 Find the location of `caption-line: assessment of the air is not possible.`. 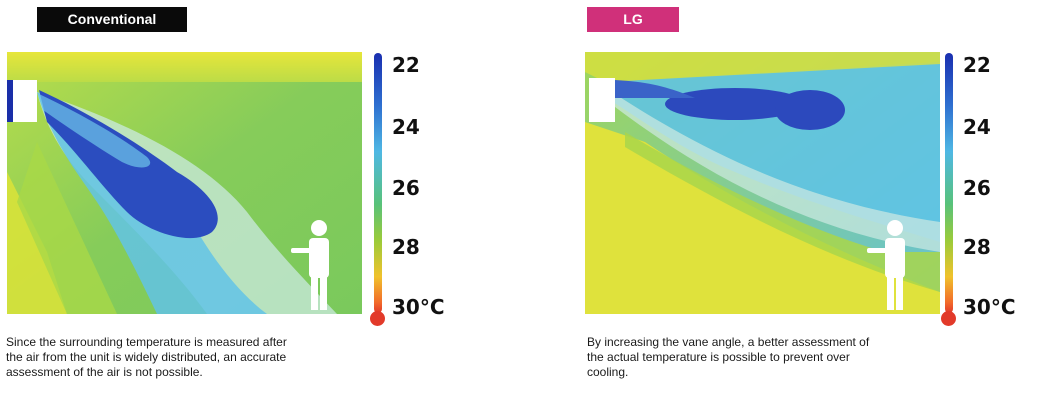

caption-line: assessment of the air is not possible. is located at coordinates (104, 372).